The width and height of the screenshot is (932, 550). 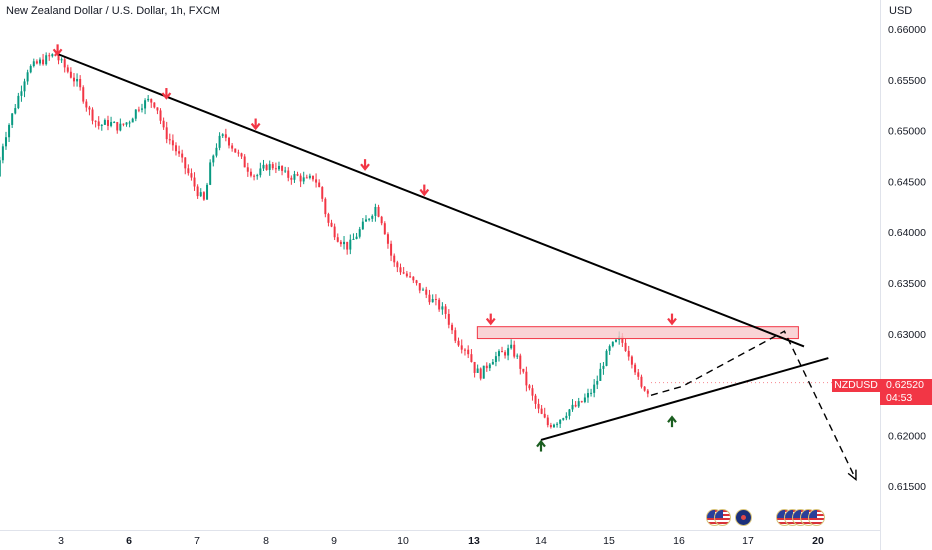 What do you see at coordinates (907, 81) in the screenshot?
I see `price-tick-label: 0.65500` at bounding box center [907, 81].